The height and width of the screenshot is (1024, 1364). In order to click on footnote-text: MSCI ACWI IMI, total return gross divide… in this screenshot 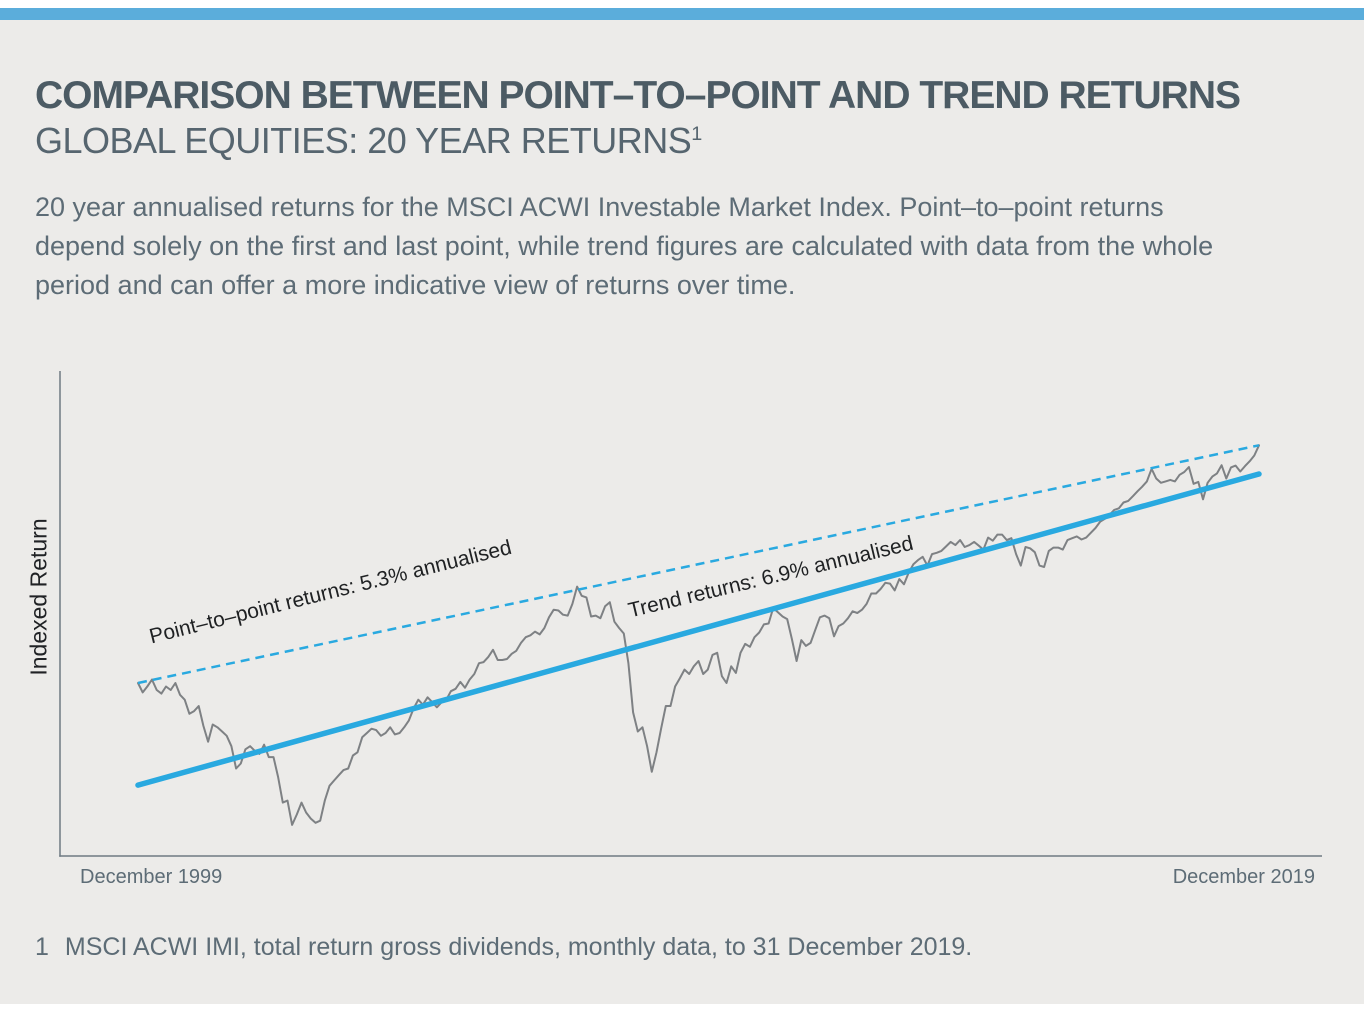, I will do `click(518, 947)`.